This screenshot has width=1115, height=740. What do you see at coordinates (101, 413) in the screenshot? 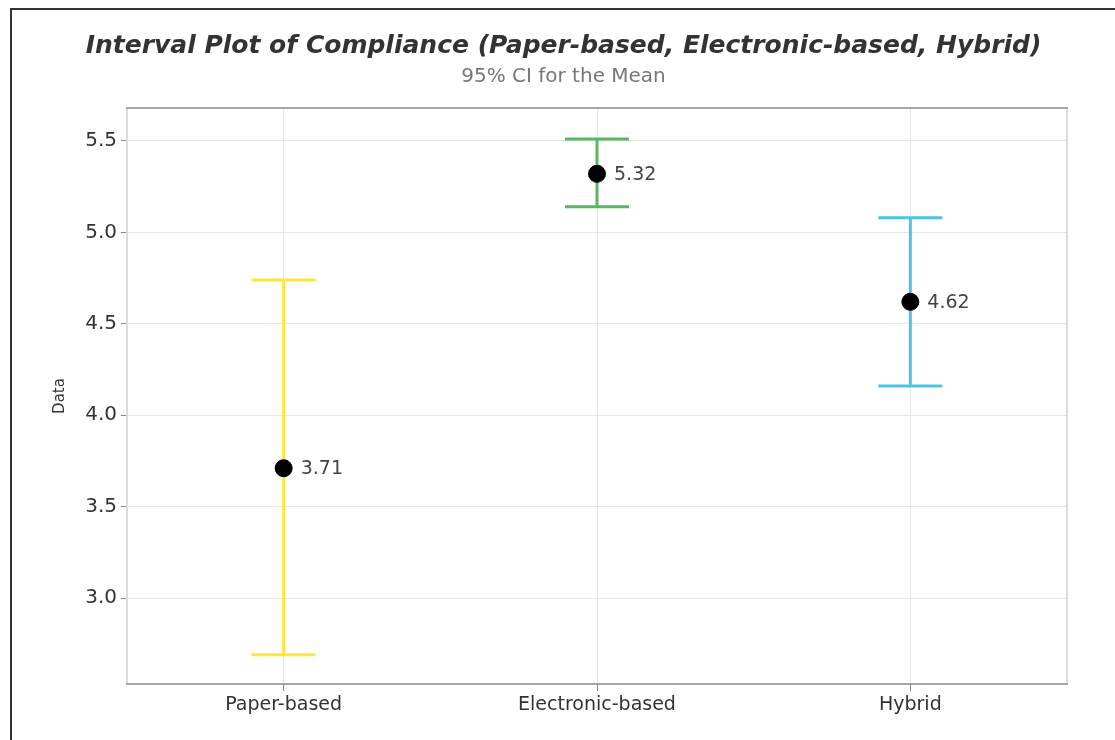
I see `y-tick-label: 4.0` at bounding box center [101, 413].